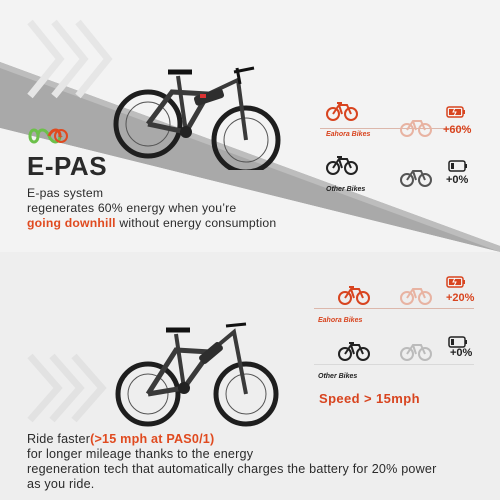 Image resolution: width=500 pixels, height=500 pixels. Describe the element at coordinates (460, 298) in the screenshot. I see `brand-percent: +20%` at that location.